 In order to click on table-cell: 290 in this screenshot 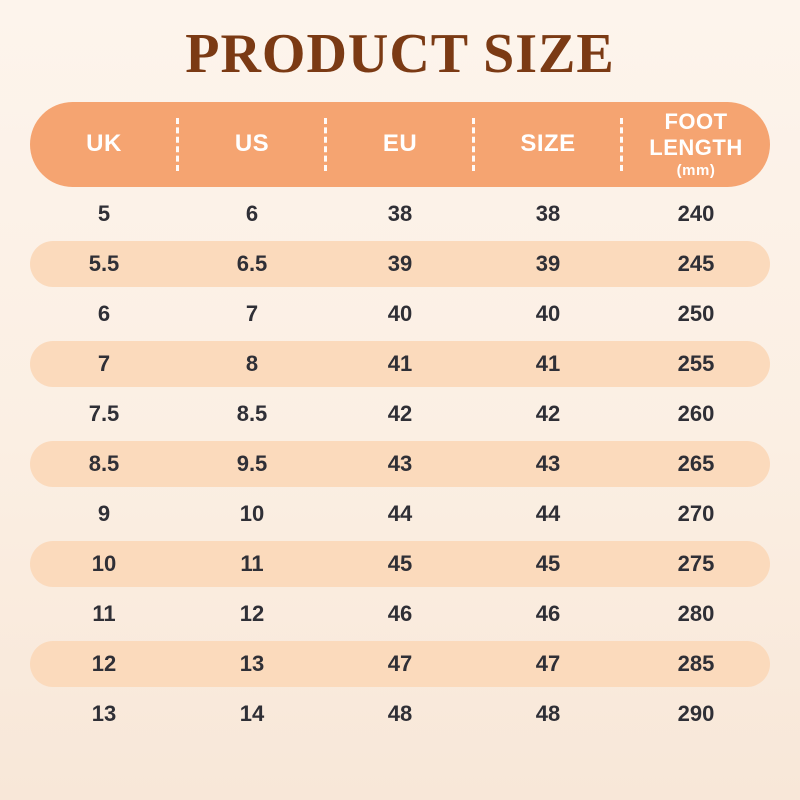, I will do `click(696, 713)`.